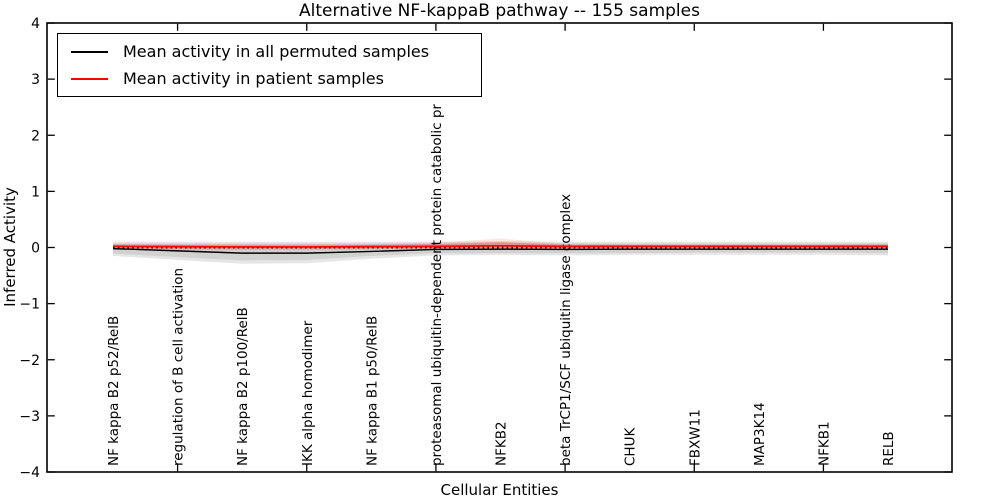  What do you see at coordinates (29, 305) in the screenshot?
I see `y-tick-label: −1` at bounding box center [29, 305].